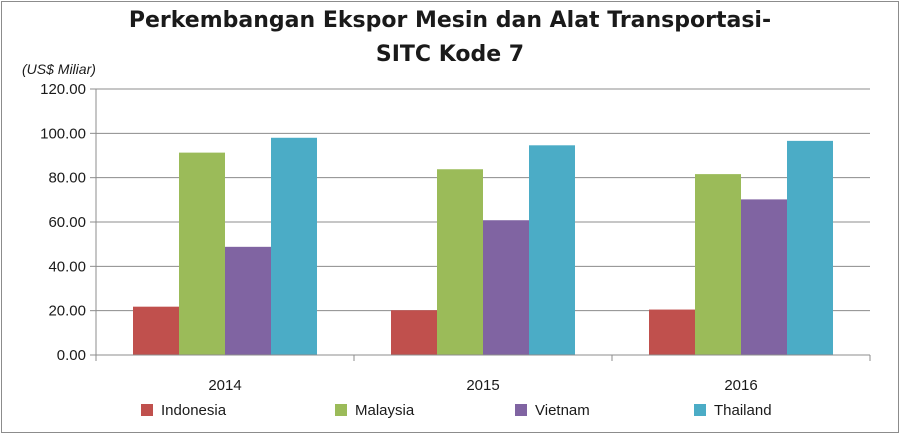 This screenshot has width=900, height=435. What do you see at coordinates (460, 262) in the screenshot?
I see `bar-malaysia-2015` at bounding box center [460, 262].